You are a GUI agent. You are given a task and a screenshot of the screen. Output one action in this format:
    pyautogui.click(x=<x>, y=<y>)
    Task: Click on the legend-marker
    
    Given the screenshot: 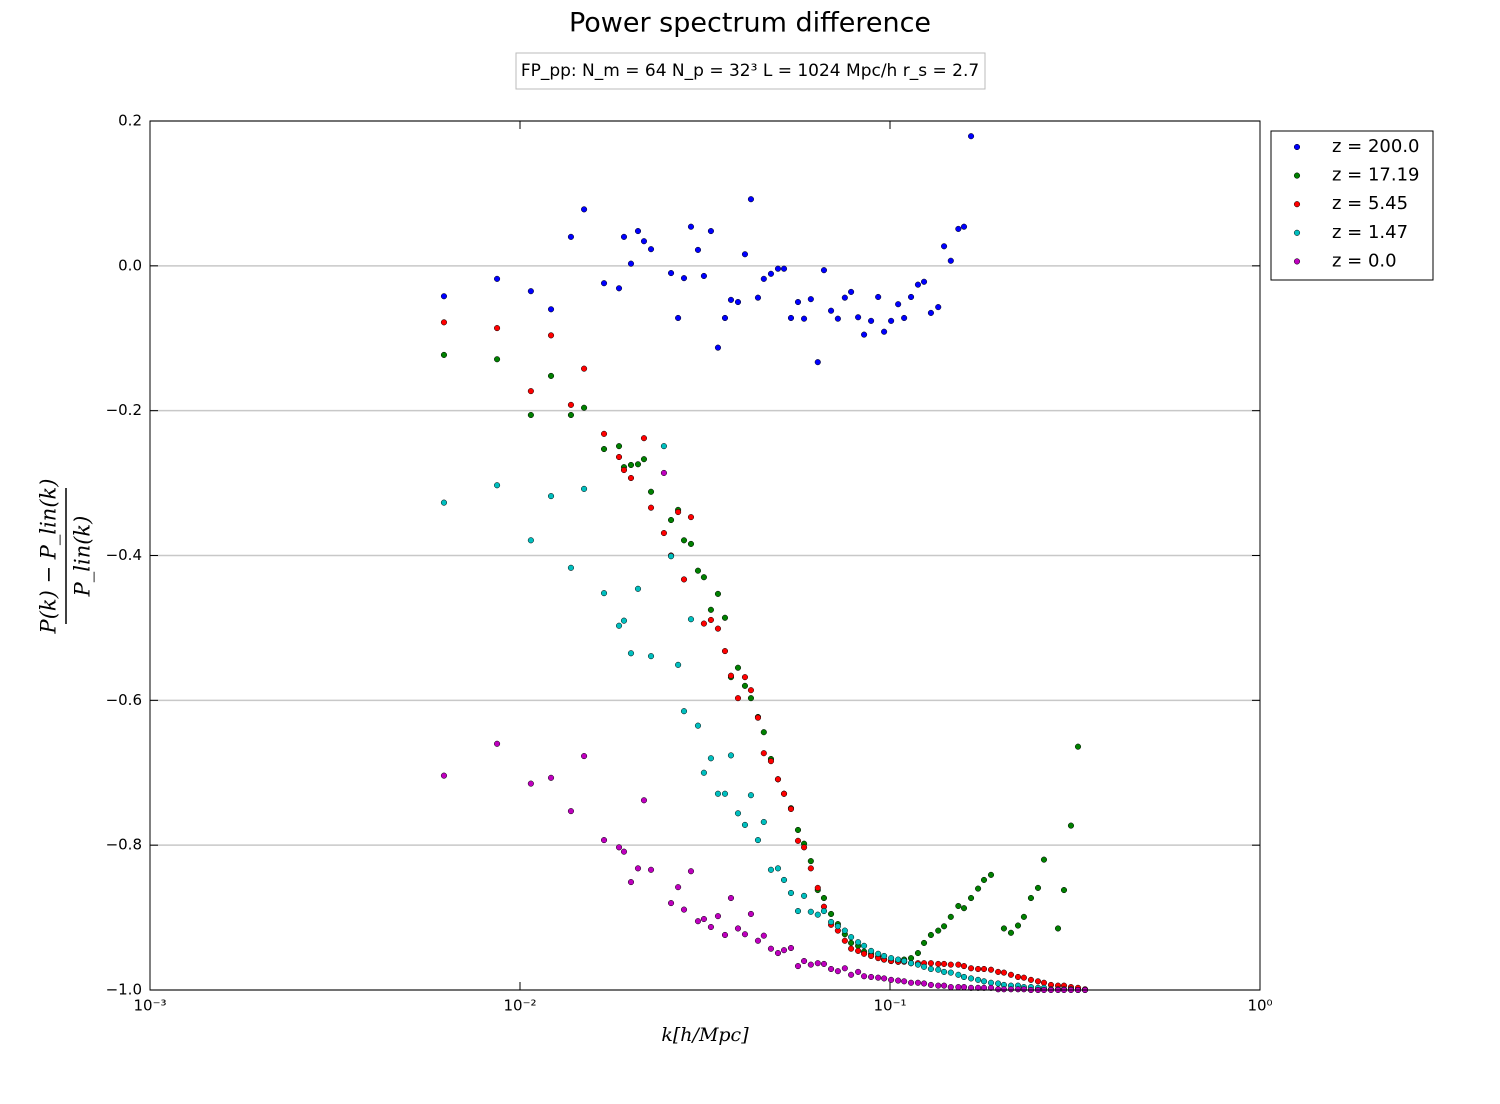 What is the action you would take?
    pyautogui.click(x=1297, y=232)
    